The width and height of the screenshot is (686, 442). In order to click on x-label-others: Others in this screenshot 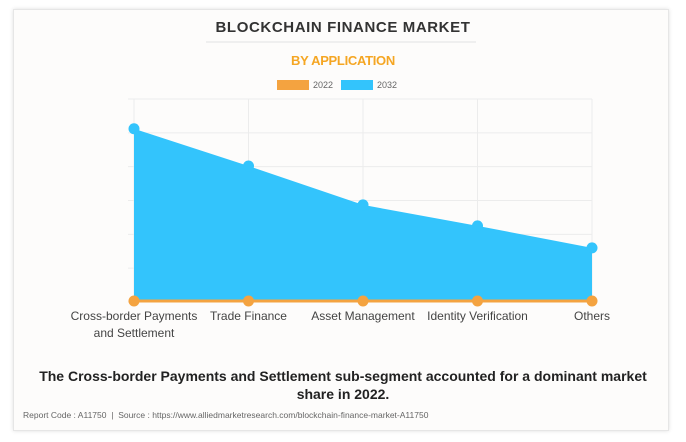, I will do `click(592, 316)`.